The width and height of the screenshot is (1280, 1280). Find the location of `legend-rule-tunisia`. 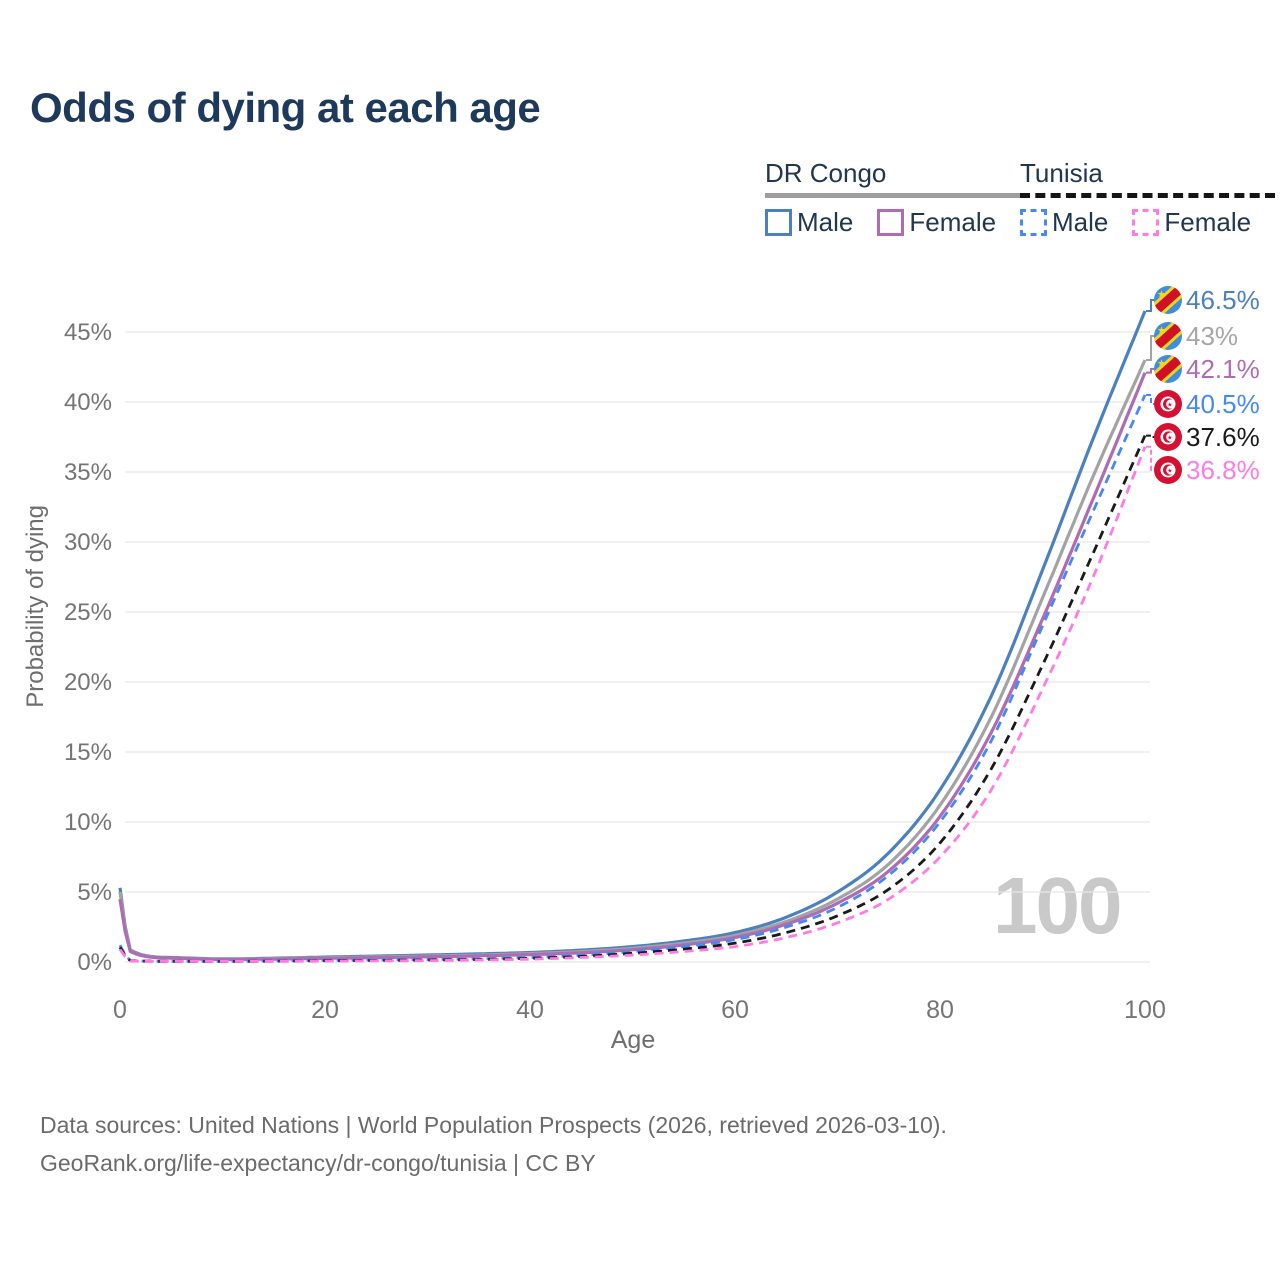

legend-rule-tunisia is located at coordinates (1148, 195).